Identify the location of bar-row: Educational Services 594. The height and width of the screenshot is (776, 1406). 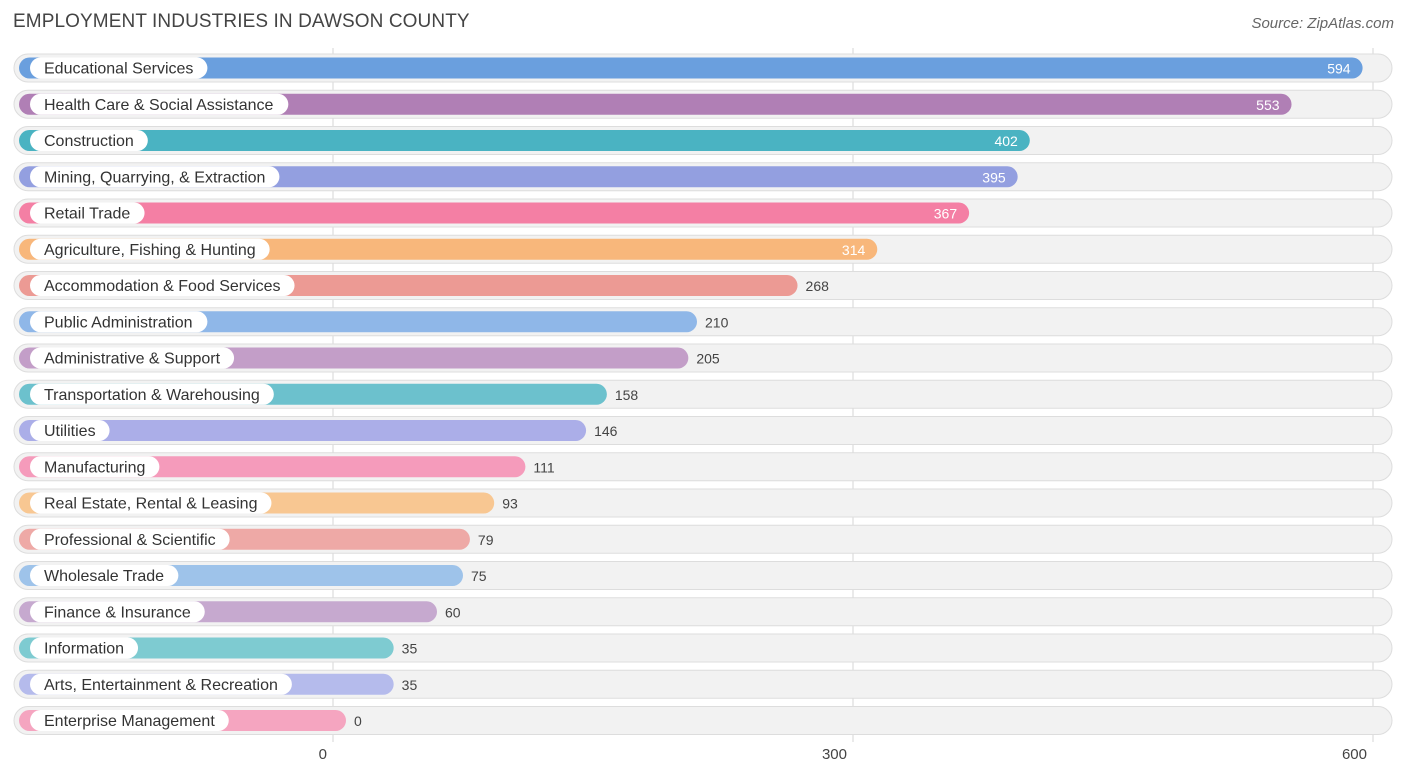
(703, 68).